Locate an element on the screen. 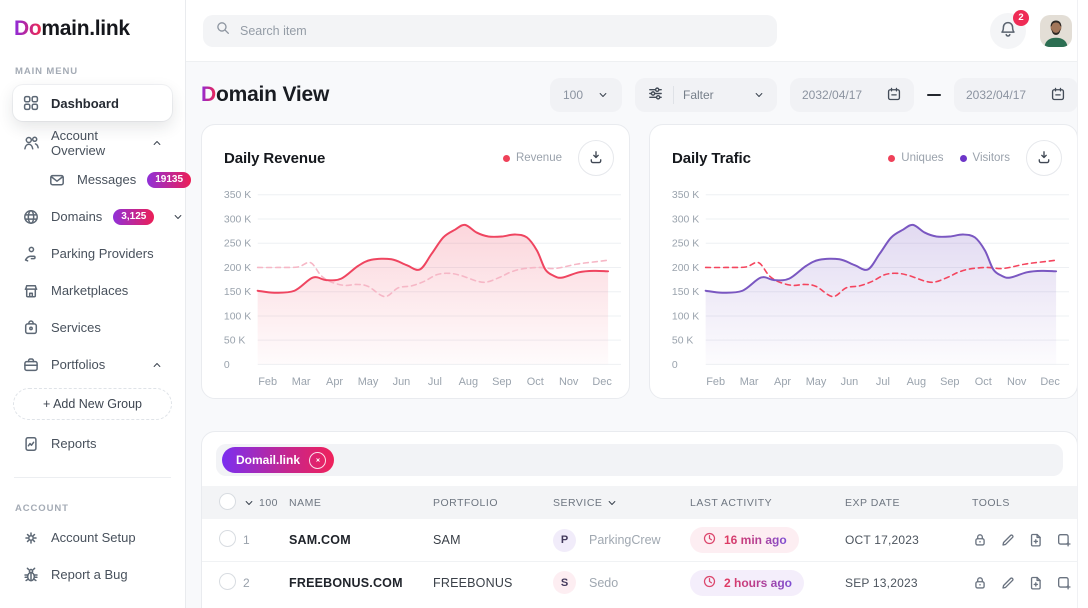 Image resolution: width=1088 pixels, height=608 pixels. sidebar-item-label: Messages is located at coordinates (107, 179).